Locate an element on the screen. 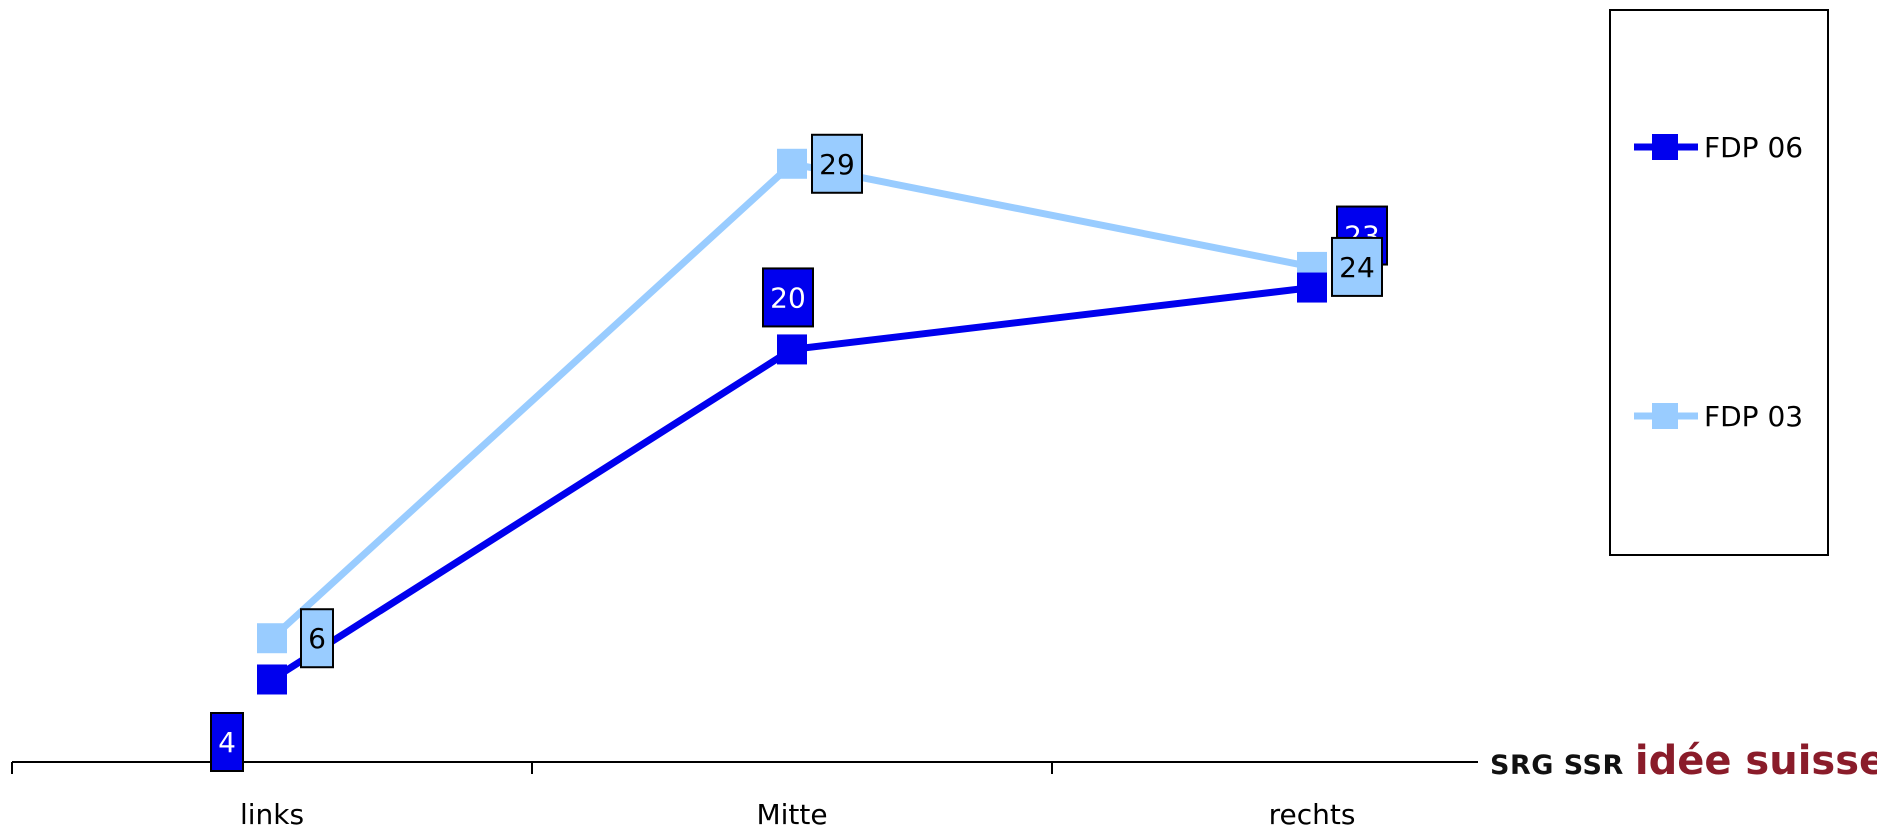 The height and width of the screenshot is (828, 1877). logo-idee-text: idée suisse is located at coordinates (1755, 761).